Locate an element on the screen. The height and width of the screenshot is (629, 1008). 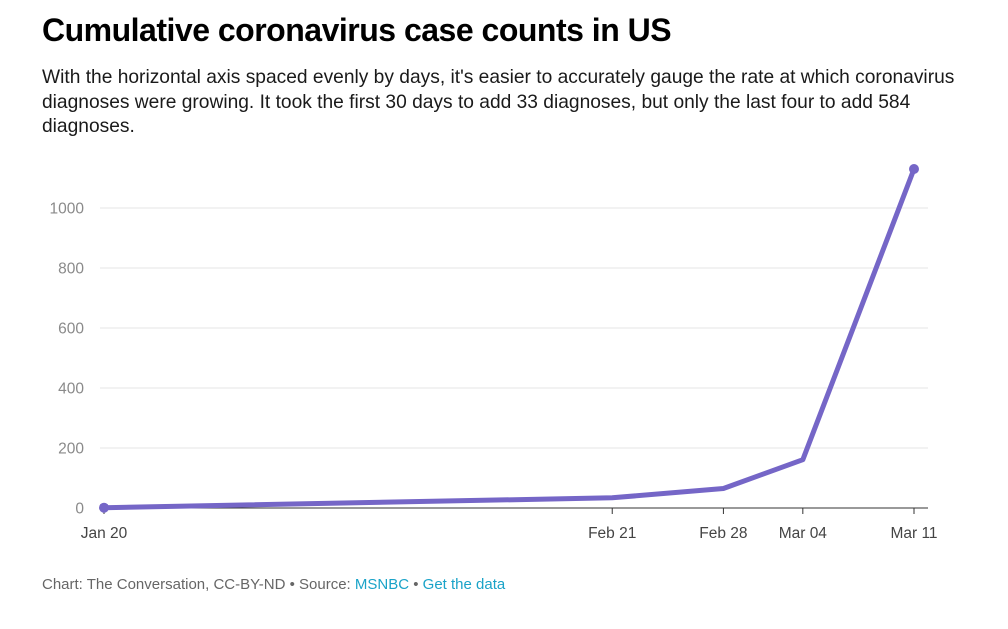
get-data-link: Get the data is located at coordinates (464, 584).